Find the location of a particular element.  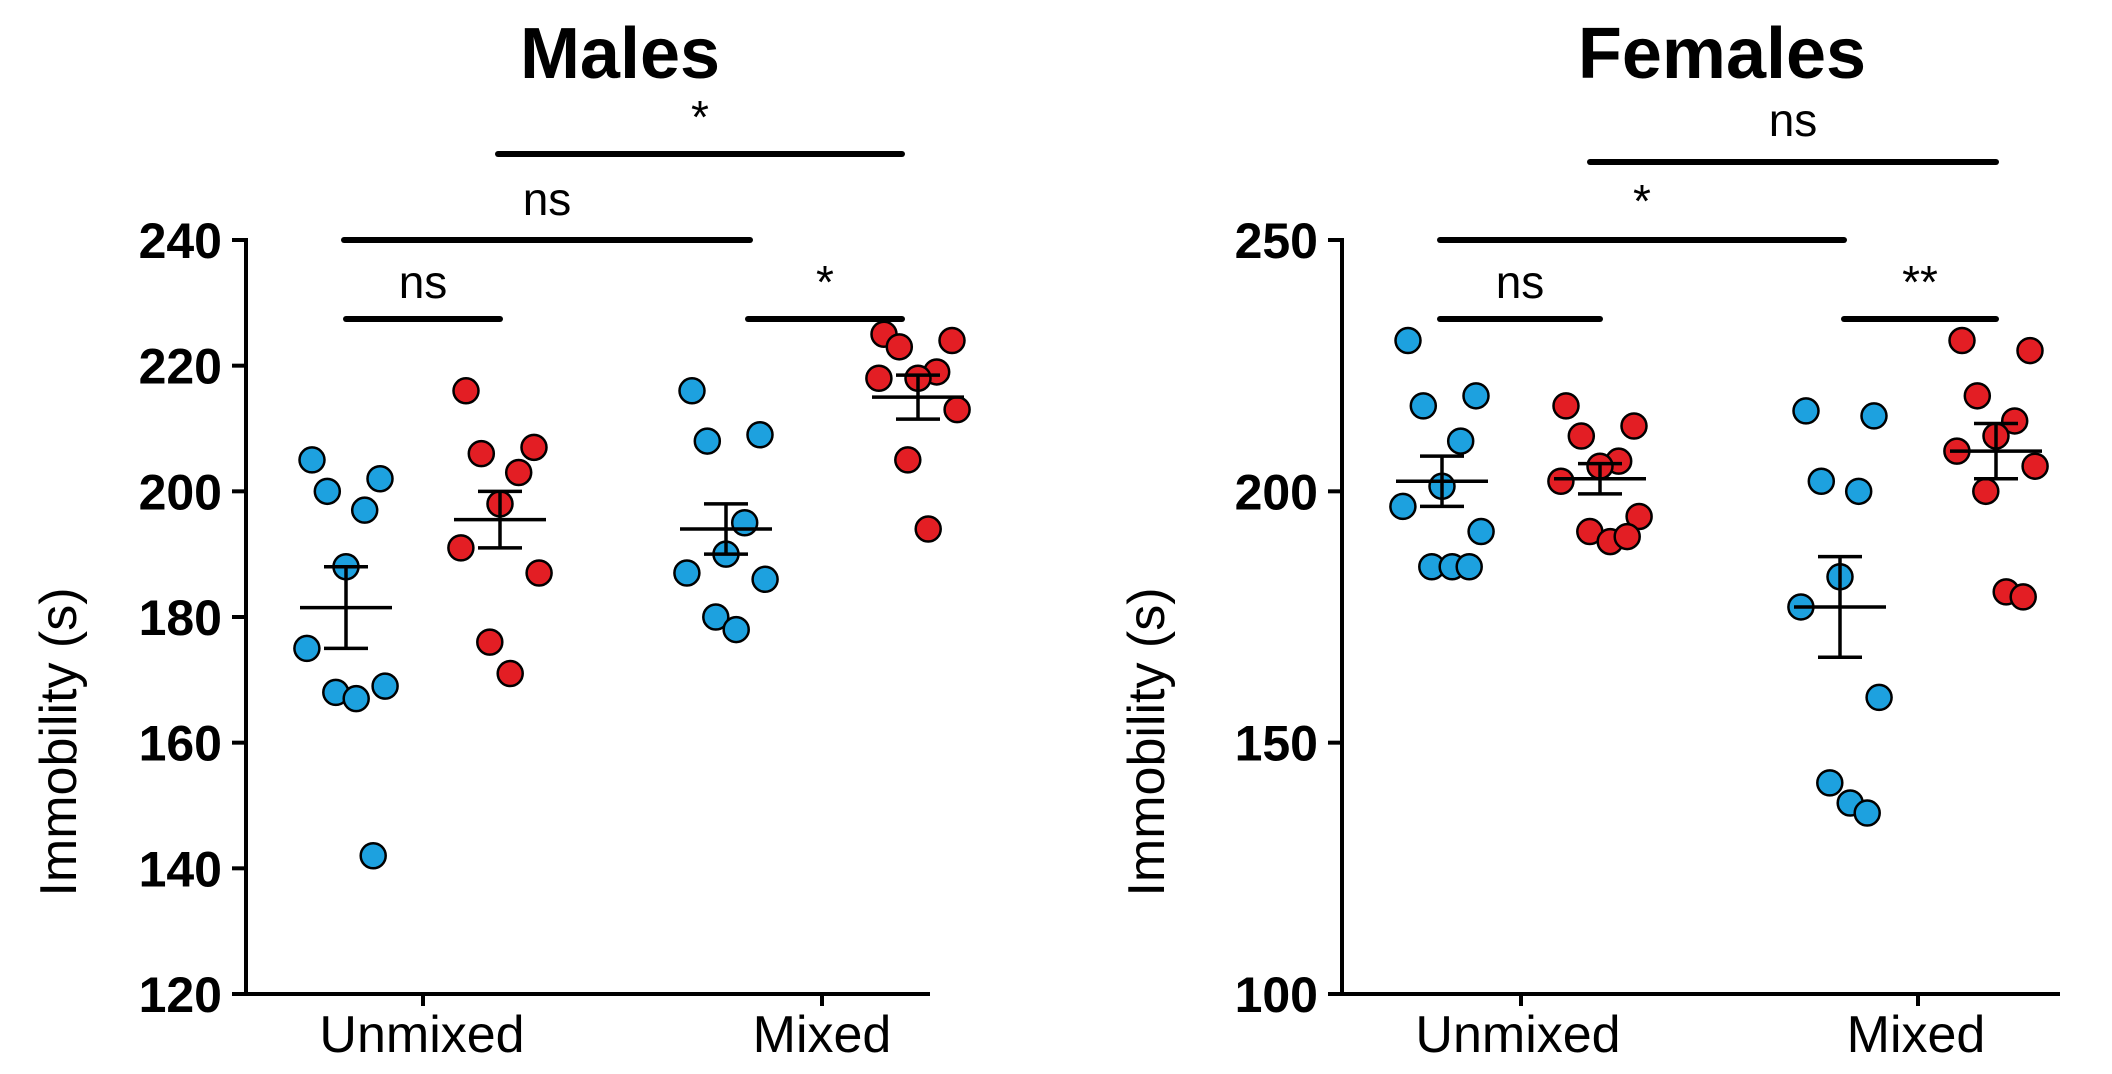

y-tick-label: 100 is located at coordinates (1276, 995).